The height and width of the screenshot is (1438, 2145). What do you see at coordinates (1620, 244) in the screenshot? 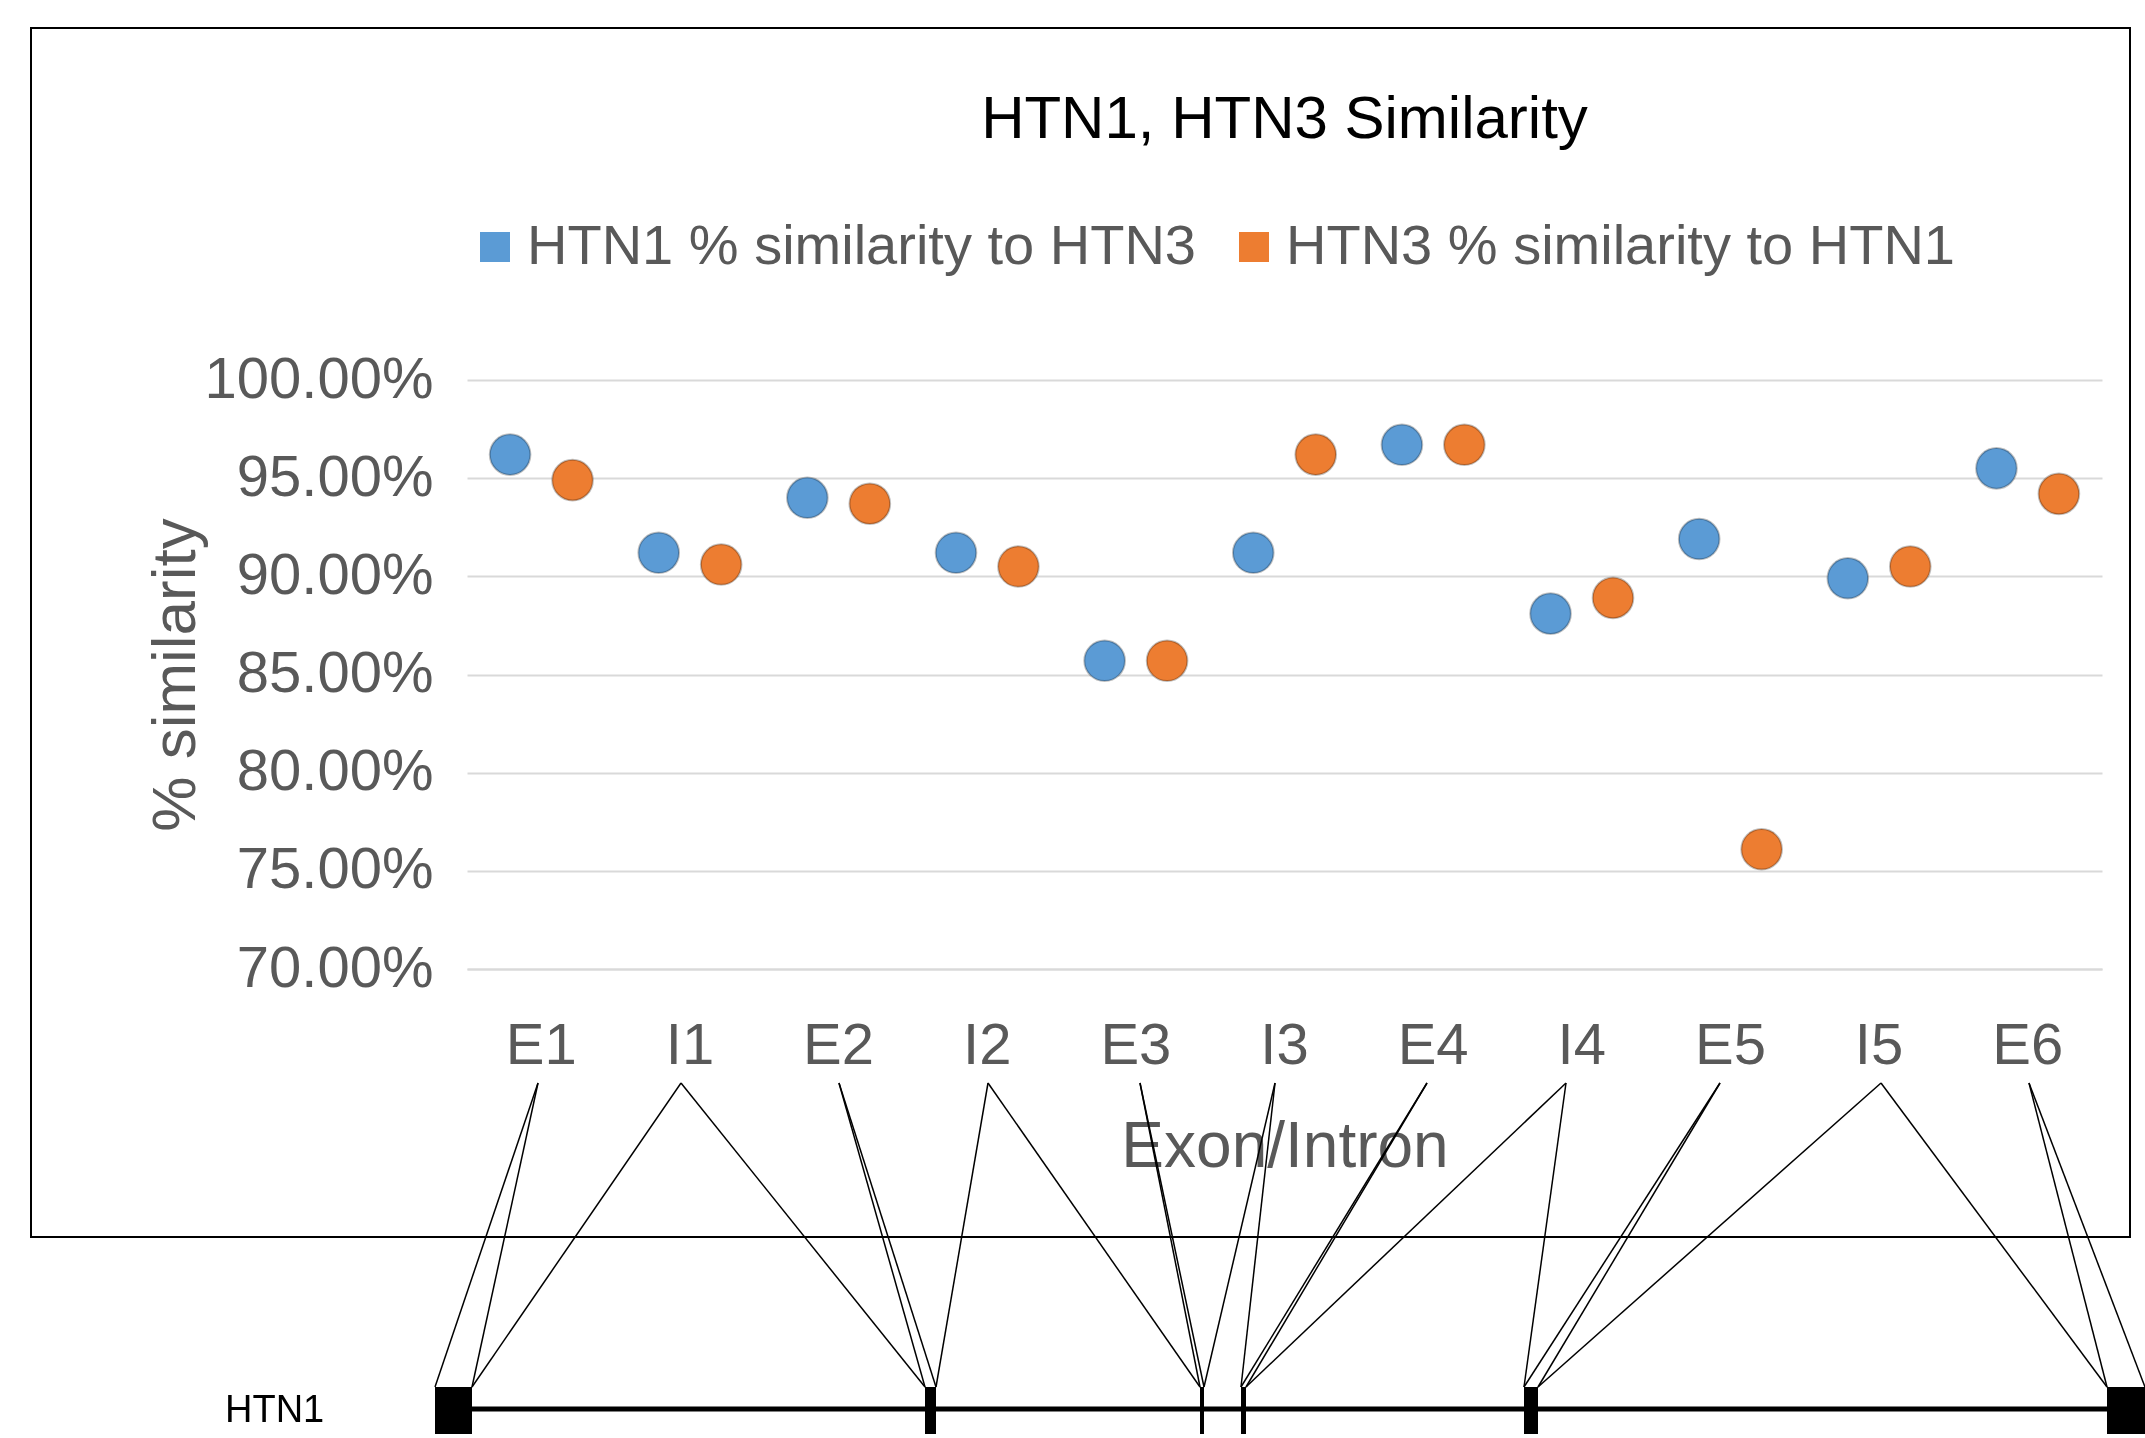
I see `legend-label: HTN3 % similarity to HTN1` at bounding box center [1620, 244].